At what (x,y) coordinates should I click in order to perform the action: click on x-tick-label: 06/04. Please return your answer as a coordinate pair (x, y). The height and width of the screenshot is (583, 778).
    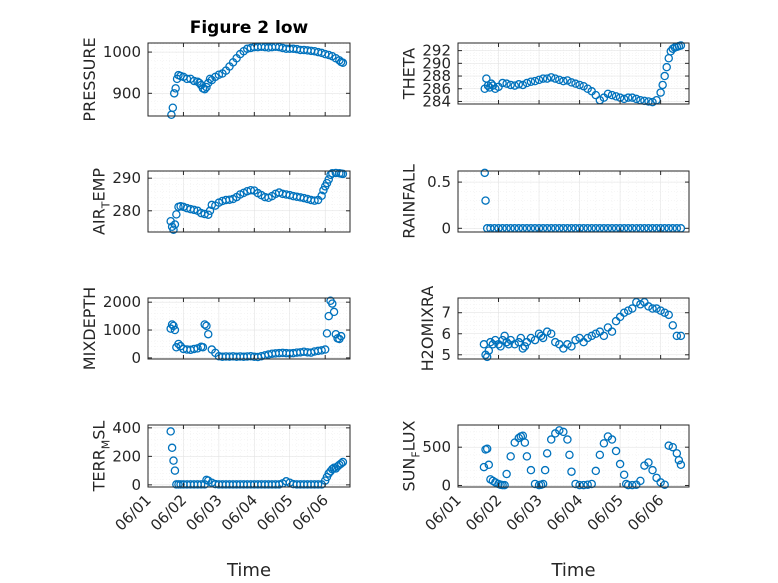
    Looking at the image, I should click on (239, 512).